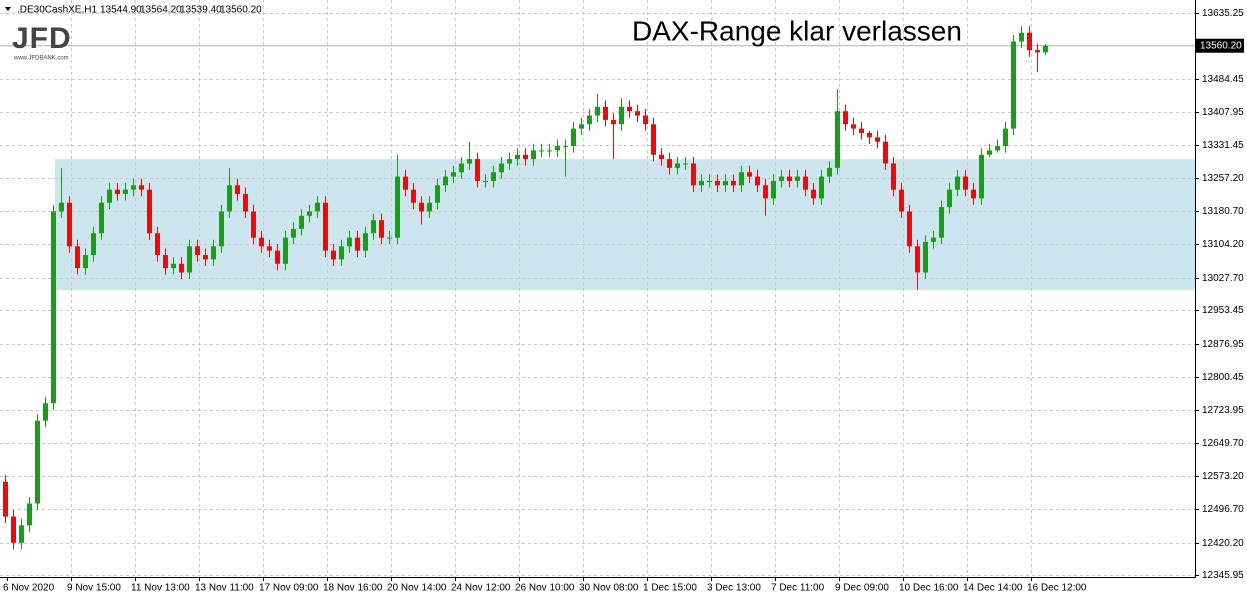  I want to click on y-tick-label: 13104.20, so click(1223, 244).